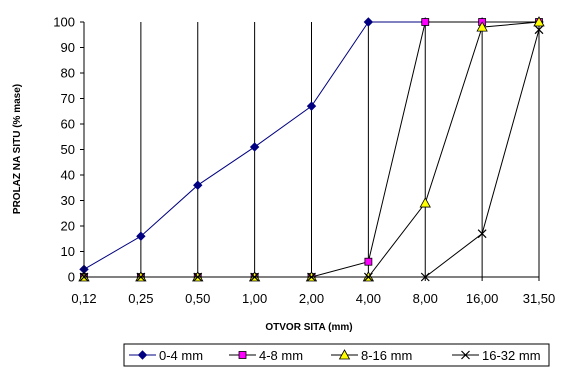 This screenshot has width=562, height=372. I want to click on x-tick-label: 31,50, so click(539, 298).